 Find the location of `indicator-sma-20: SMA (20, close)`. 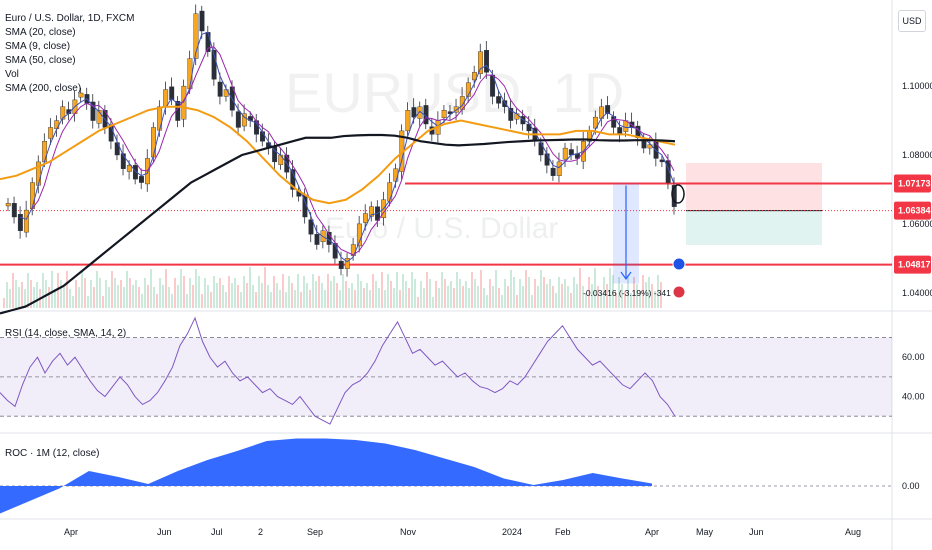

indicator-sma-20: SMA (20, close) is located at coordinates (40, 32).